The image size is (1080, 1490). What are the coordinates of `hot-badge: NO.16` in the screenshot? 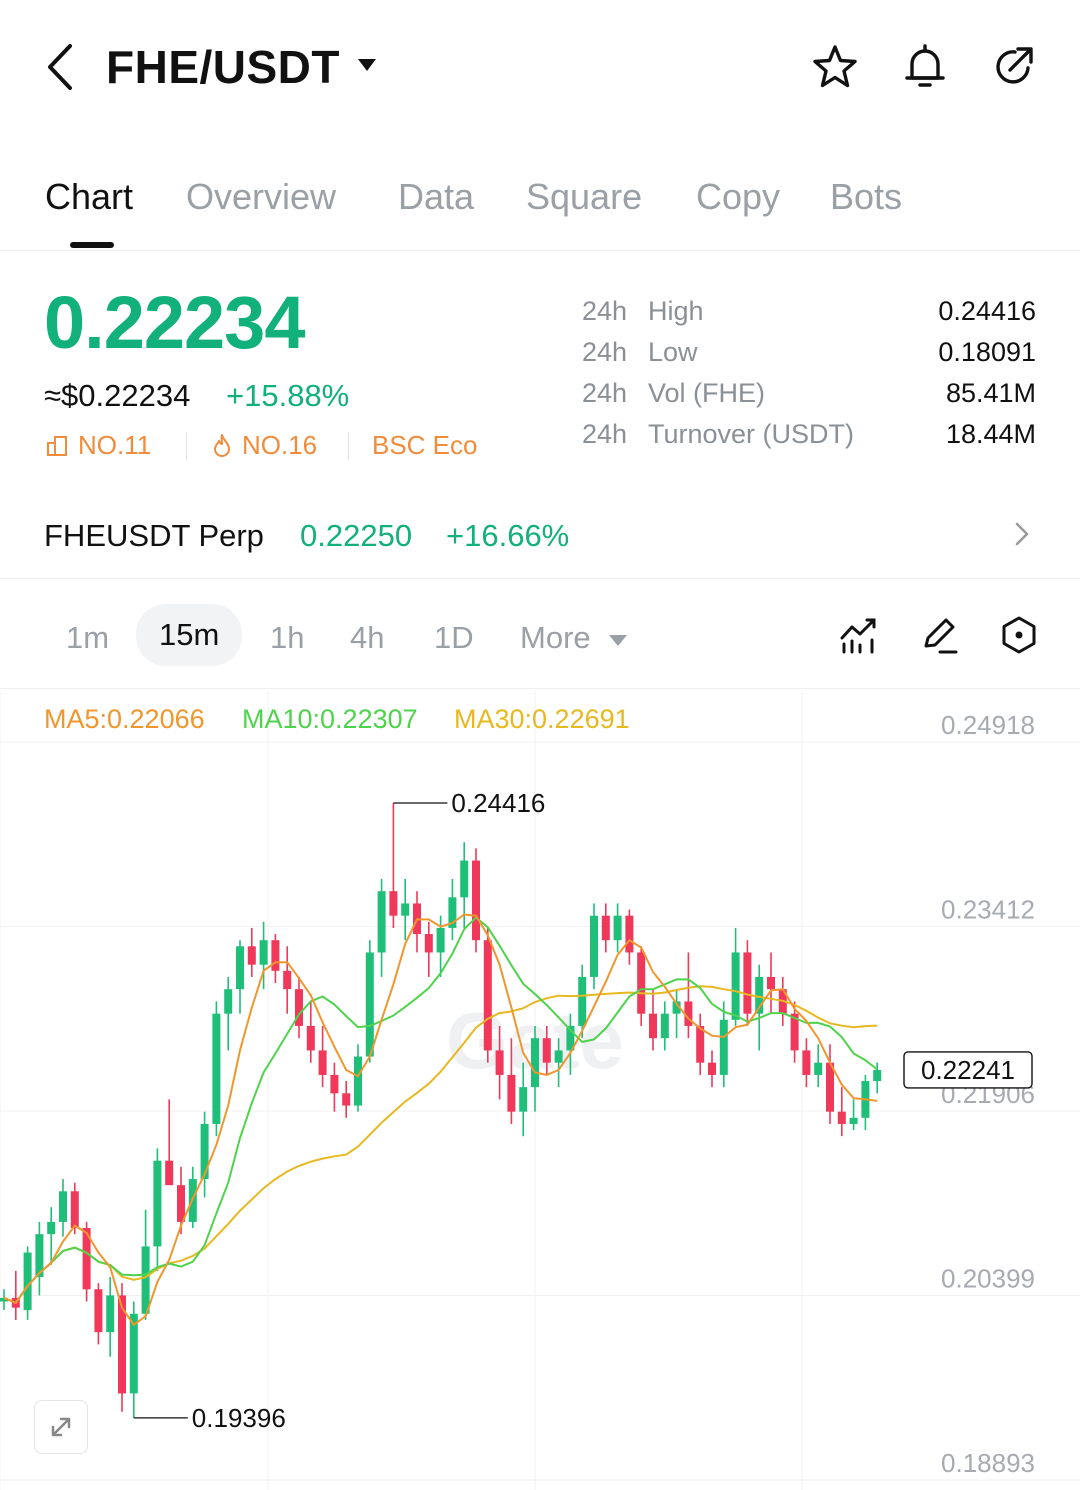 It's located at (263, 445).